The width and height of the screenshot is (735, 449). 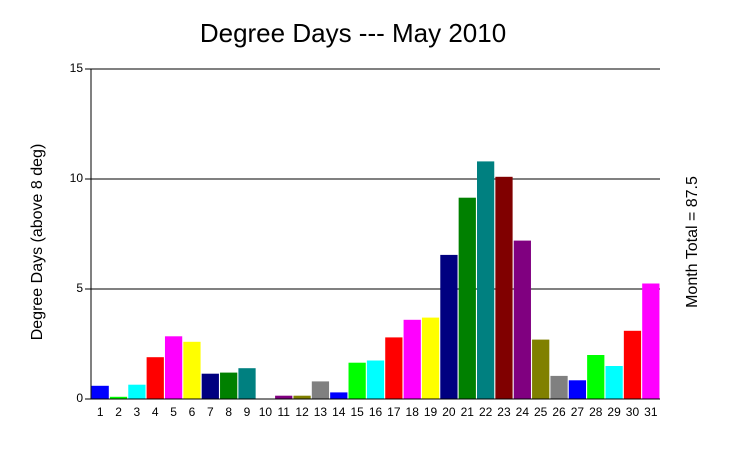 I want to click on x-tick-label: 29, so click(x=614, y=412).